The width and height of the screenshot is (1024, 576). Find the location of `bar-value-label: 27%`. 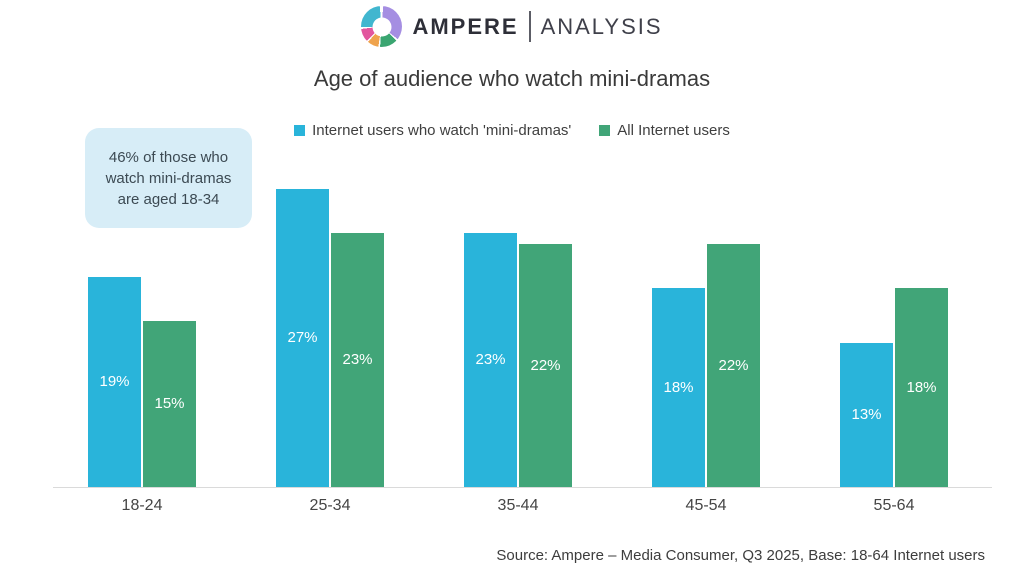

bar-value-label: 27% is located at coordinates (302, 337).